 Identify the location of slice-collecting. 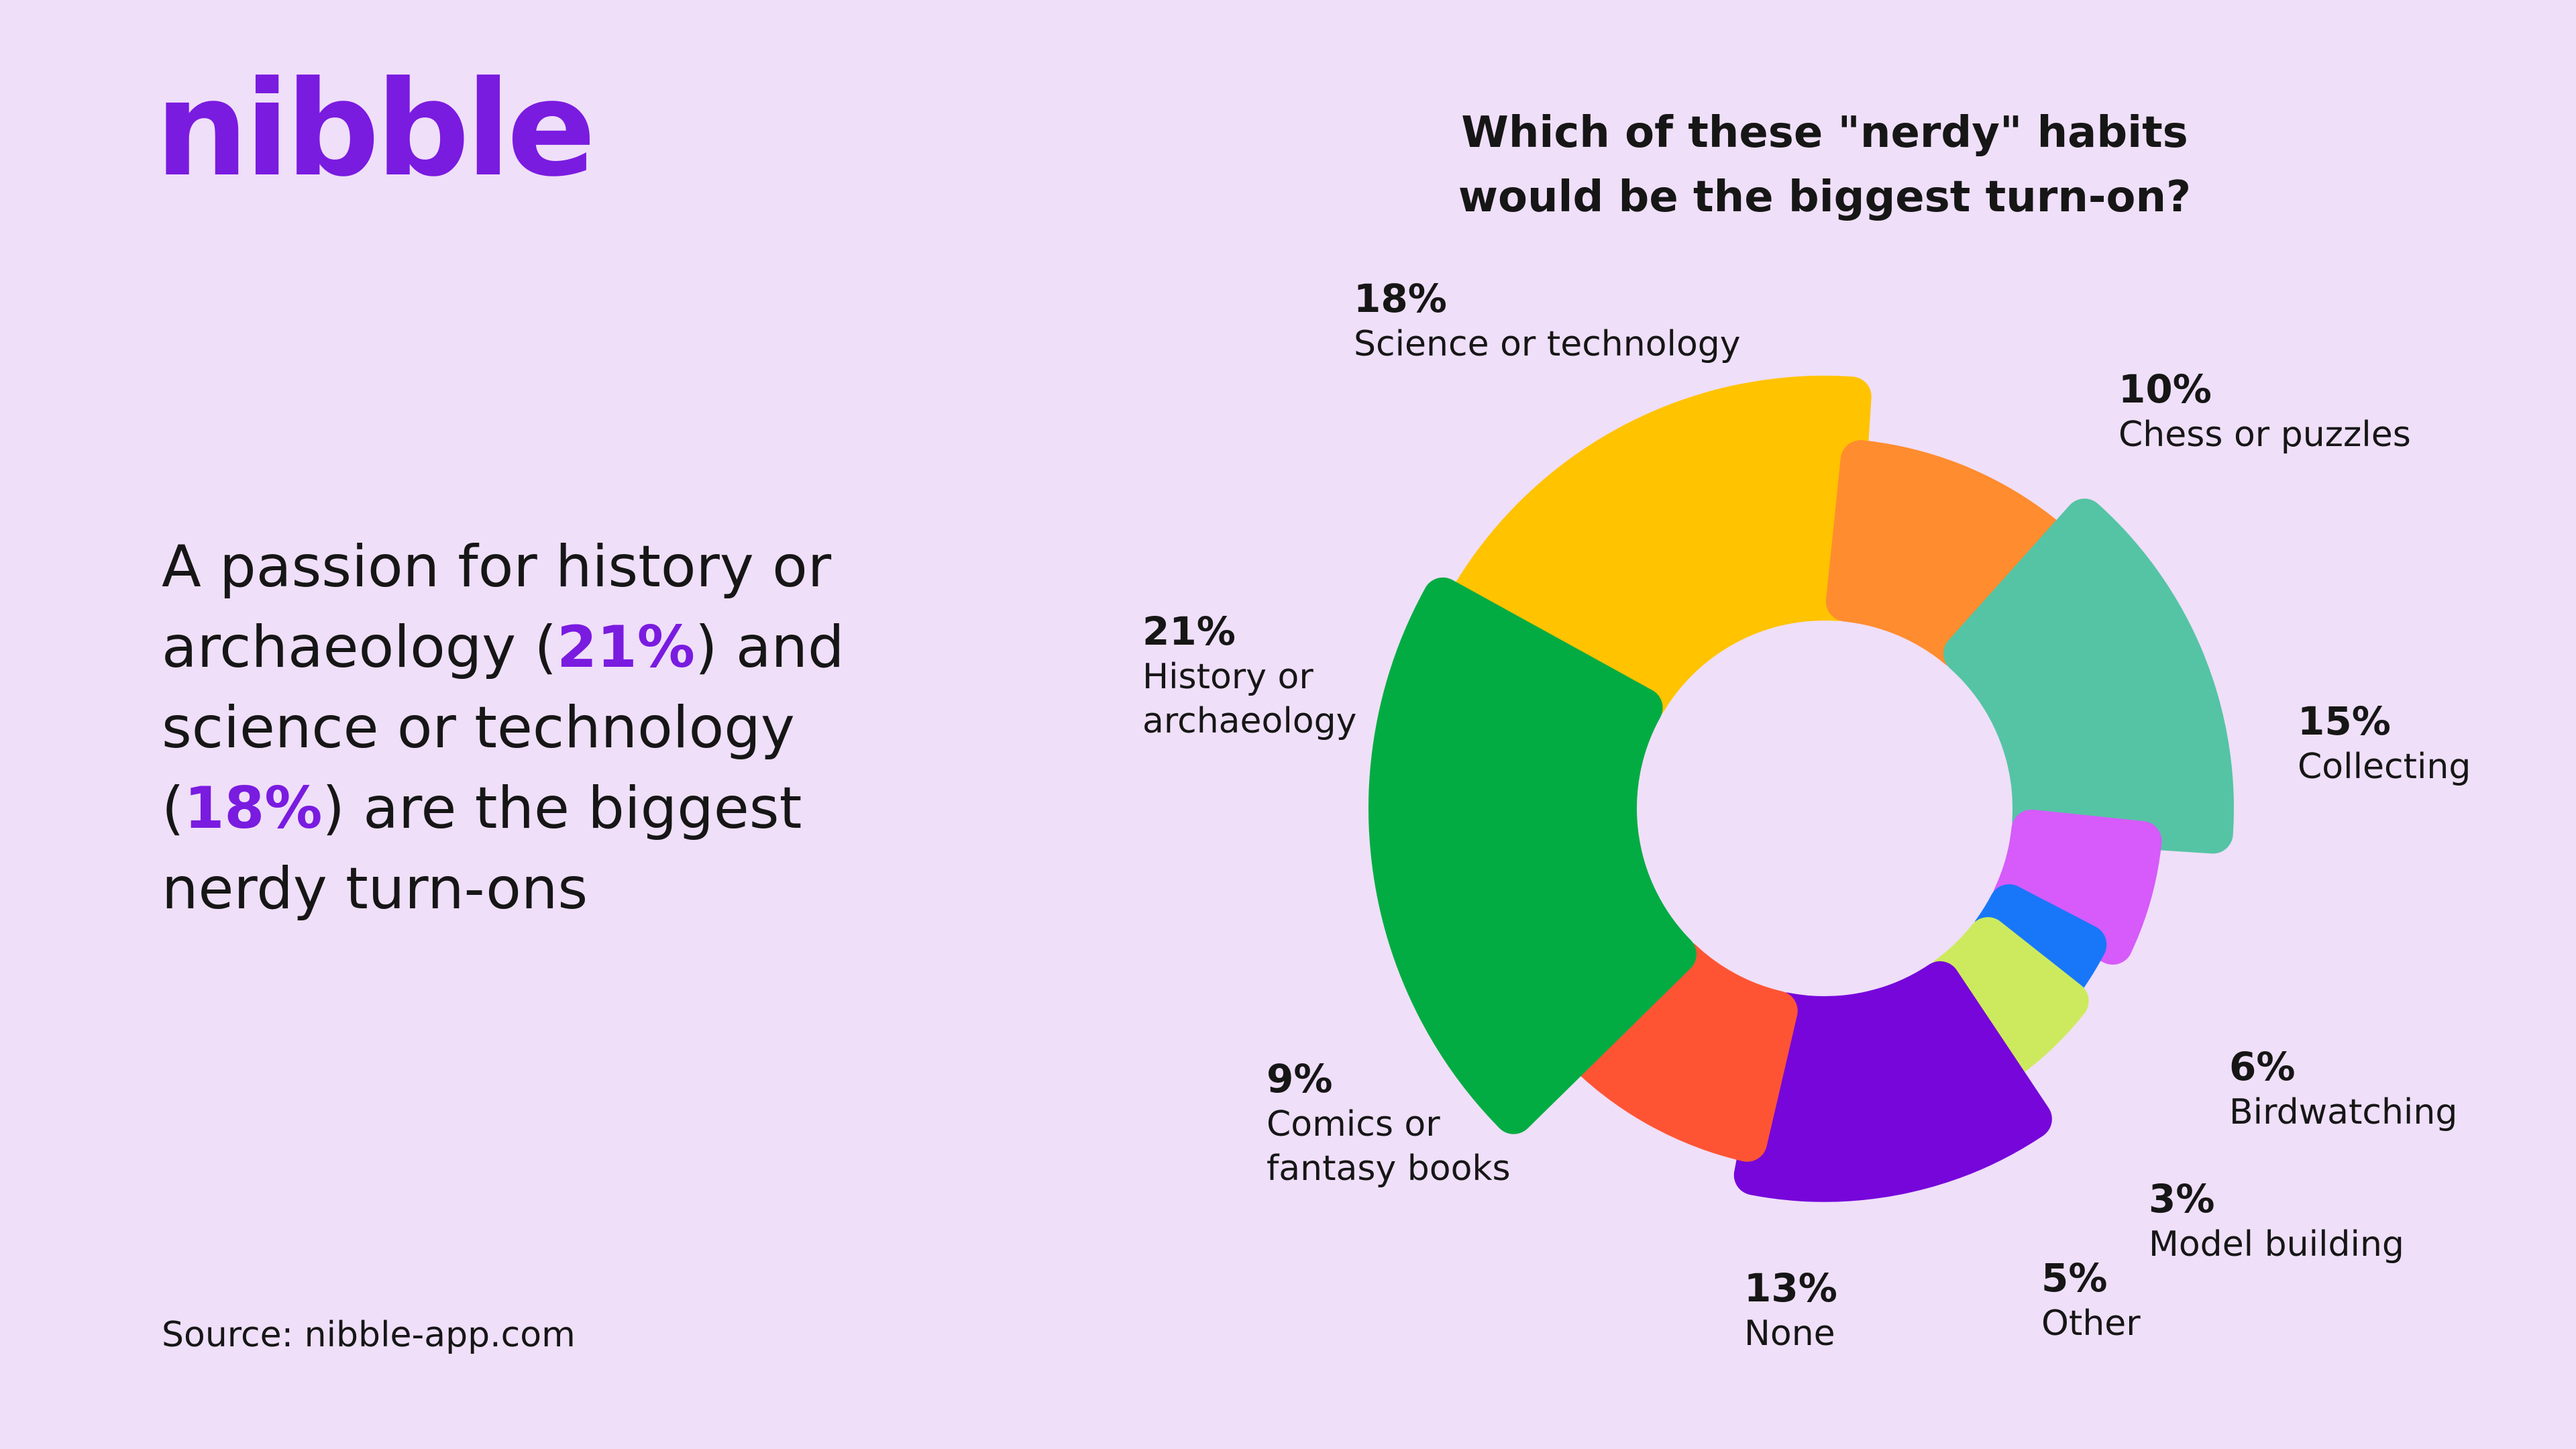
(2088, 676).